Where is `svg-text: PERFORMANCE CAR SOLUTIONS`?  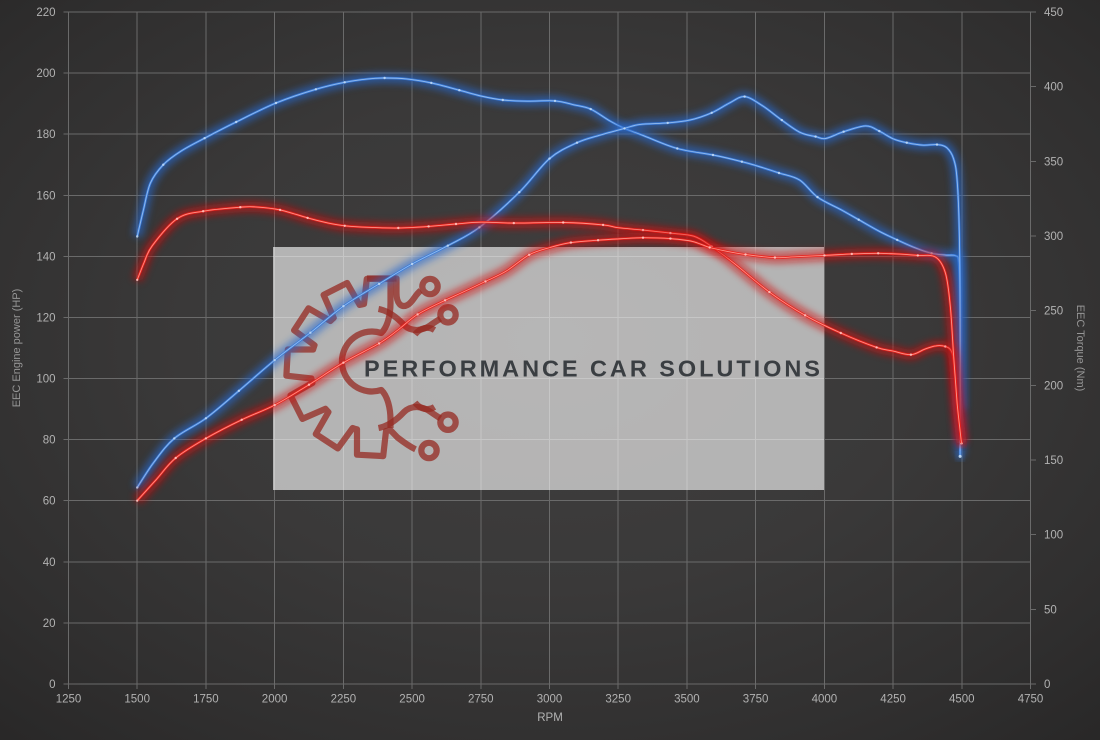
svg-text: PERFORMANCE CAR SOLUTIONS is located at coordinates (593, 369).